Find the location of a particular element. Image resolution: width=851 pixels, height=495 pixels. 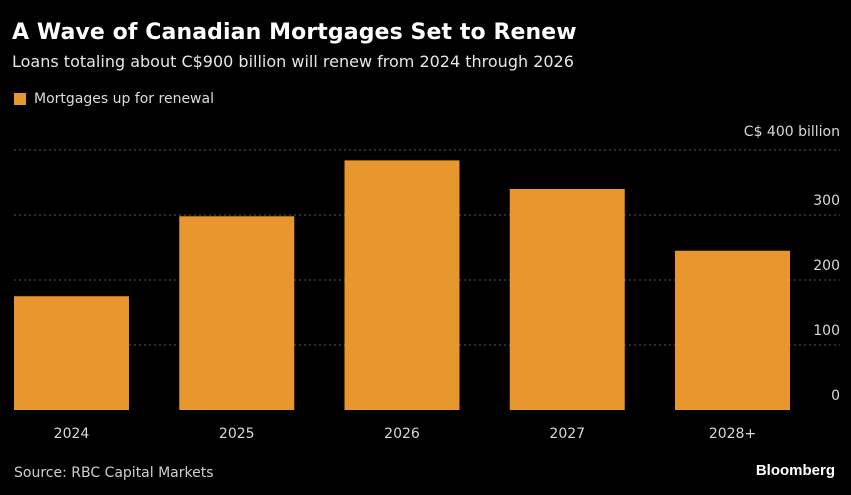

source-note: Source: RBC Capital Markets is located at coordinates (114, 473).